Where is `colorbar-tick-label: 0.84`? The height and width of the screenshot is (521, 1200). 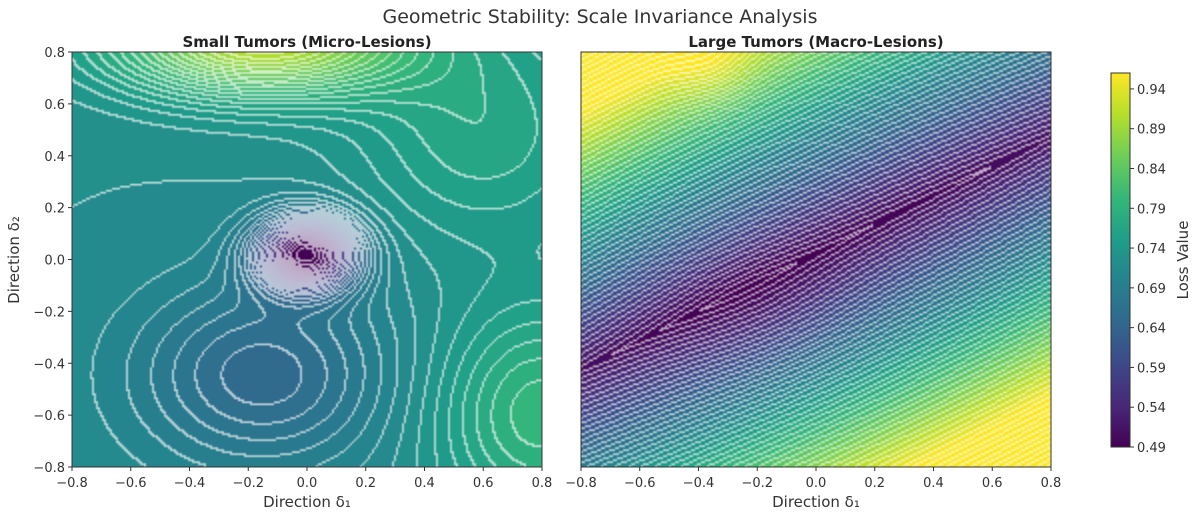 colorbar-tick-label: 0.84 is located at coordinates (1151, 169).